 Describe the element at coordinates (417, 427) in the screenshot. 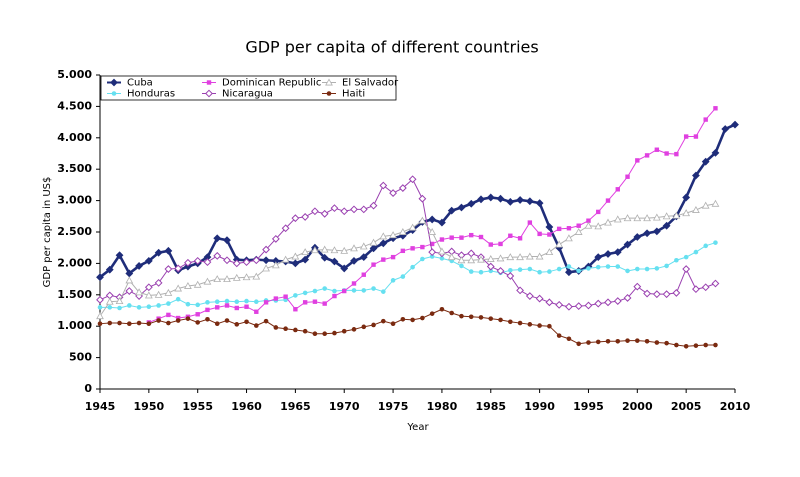

I see `x-axis-label: Year` at that location.